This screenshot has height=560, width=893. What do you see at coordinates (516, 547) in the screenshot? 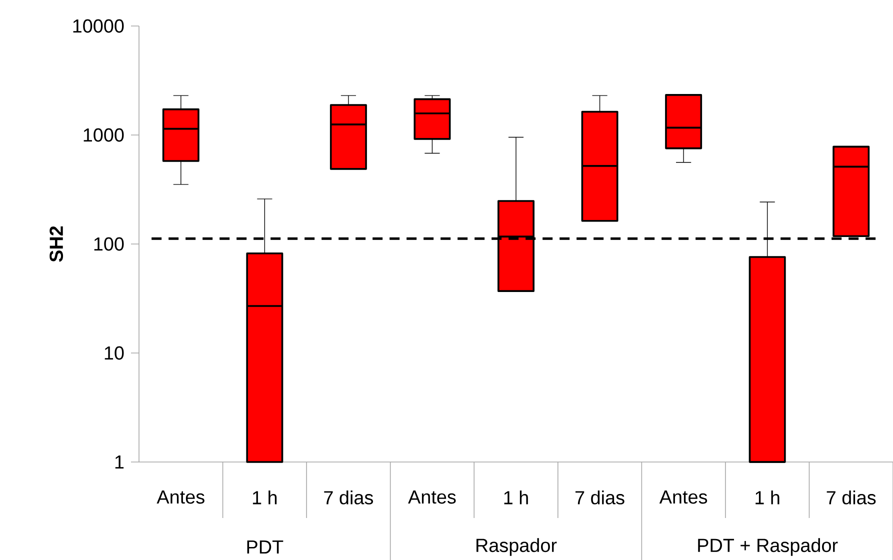
I see `text: Raspador` at bounding box center [516, 547].